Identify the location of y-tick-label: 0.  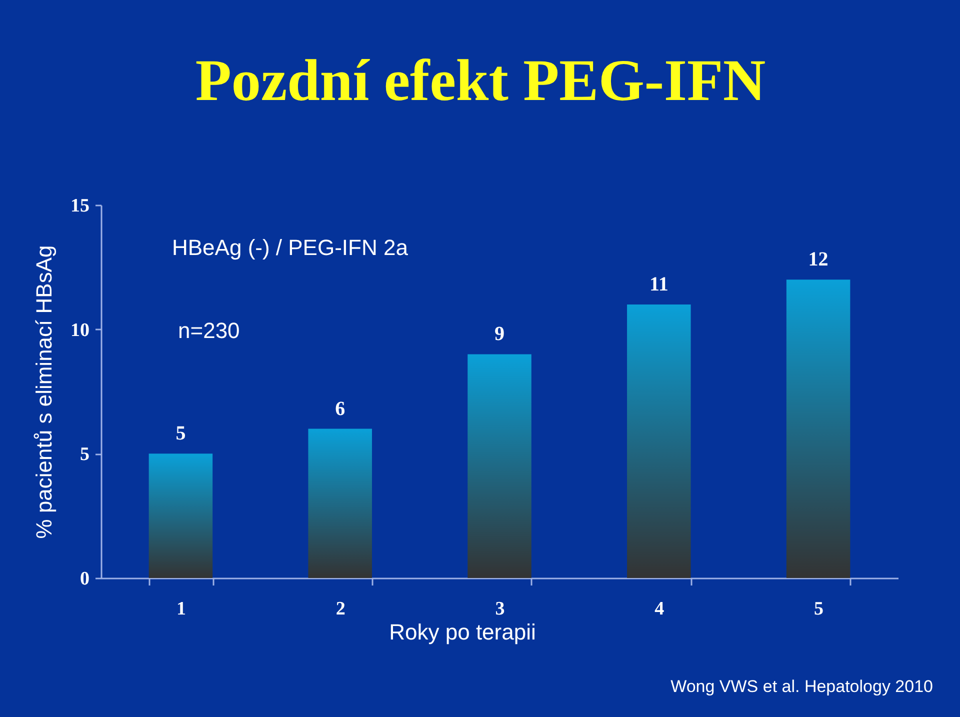
(85, 579).